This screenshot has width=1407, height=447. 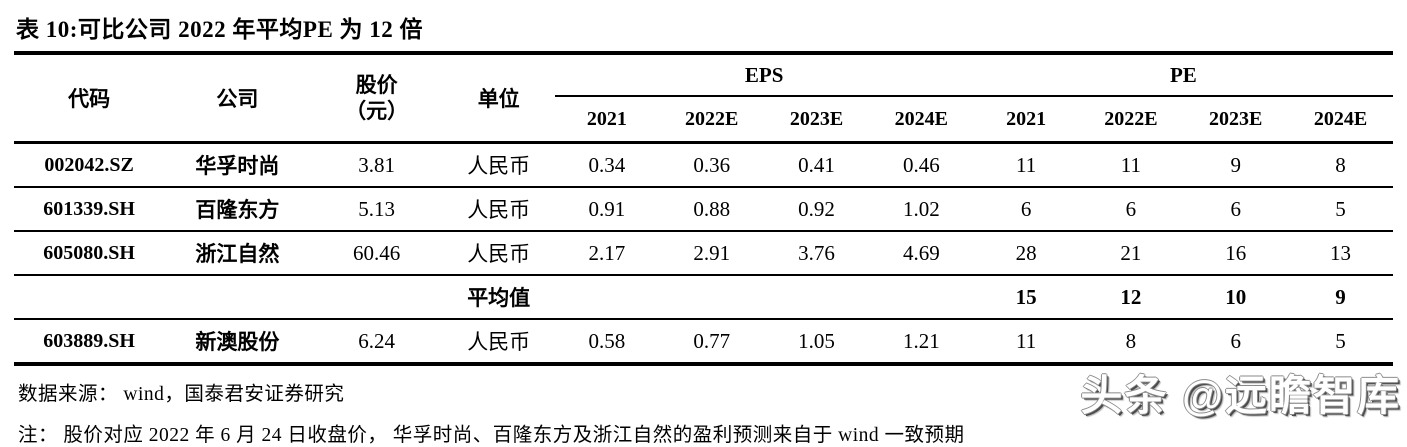 What do you see at coordinates (237, 254) in the screenshot?
I see `cell-company: 浙江自然` at bounding box center [237, 254].